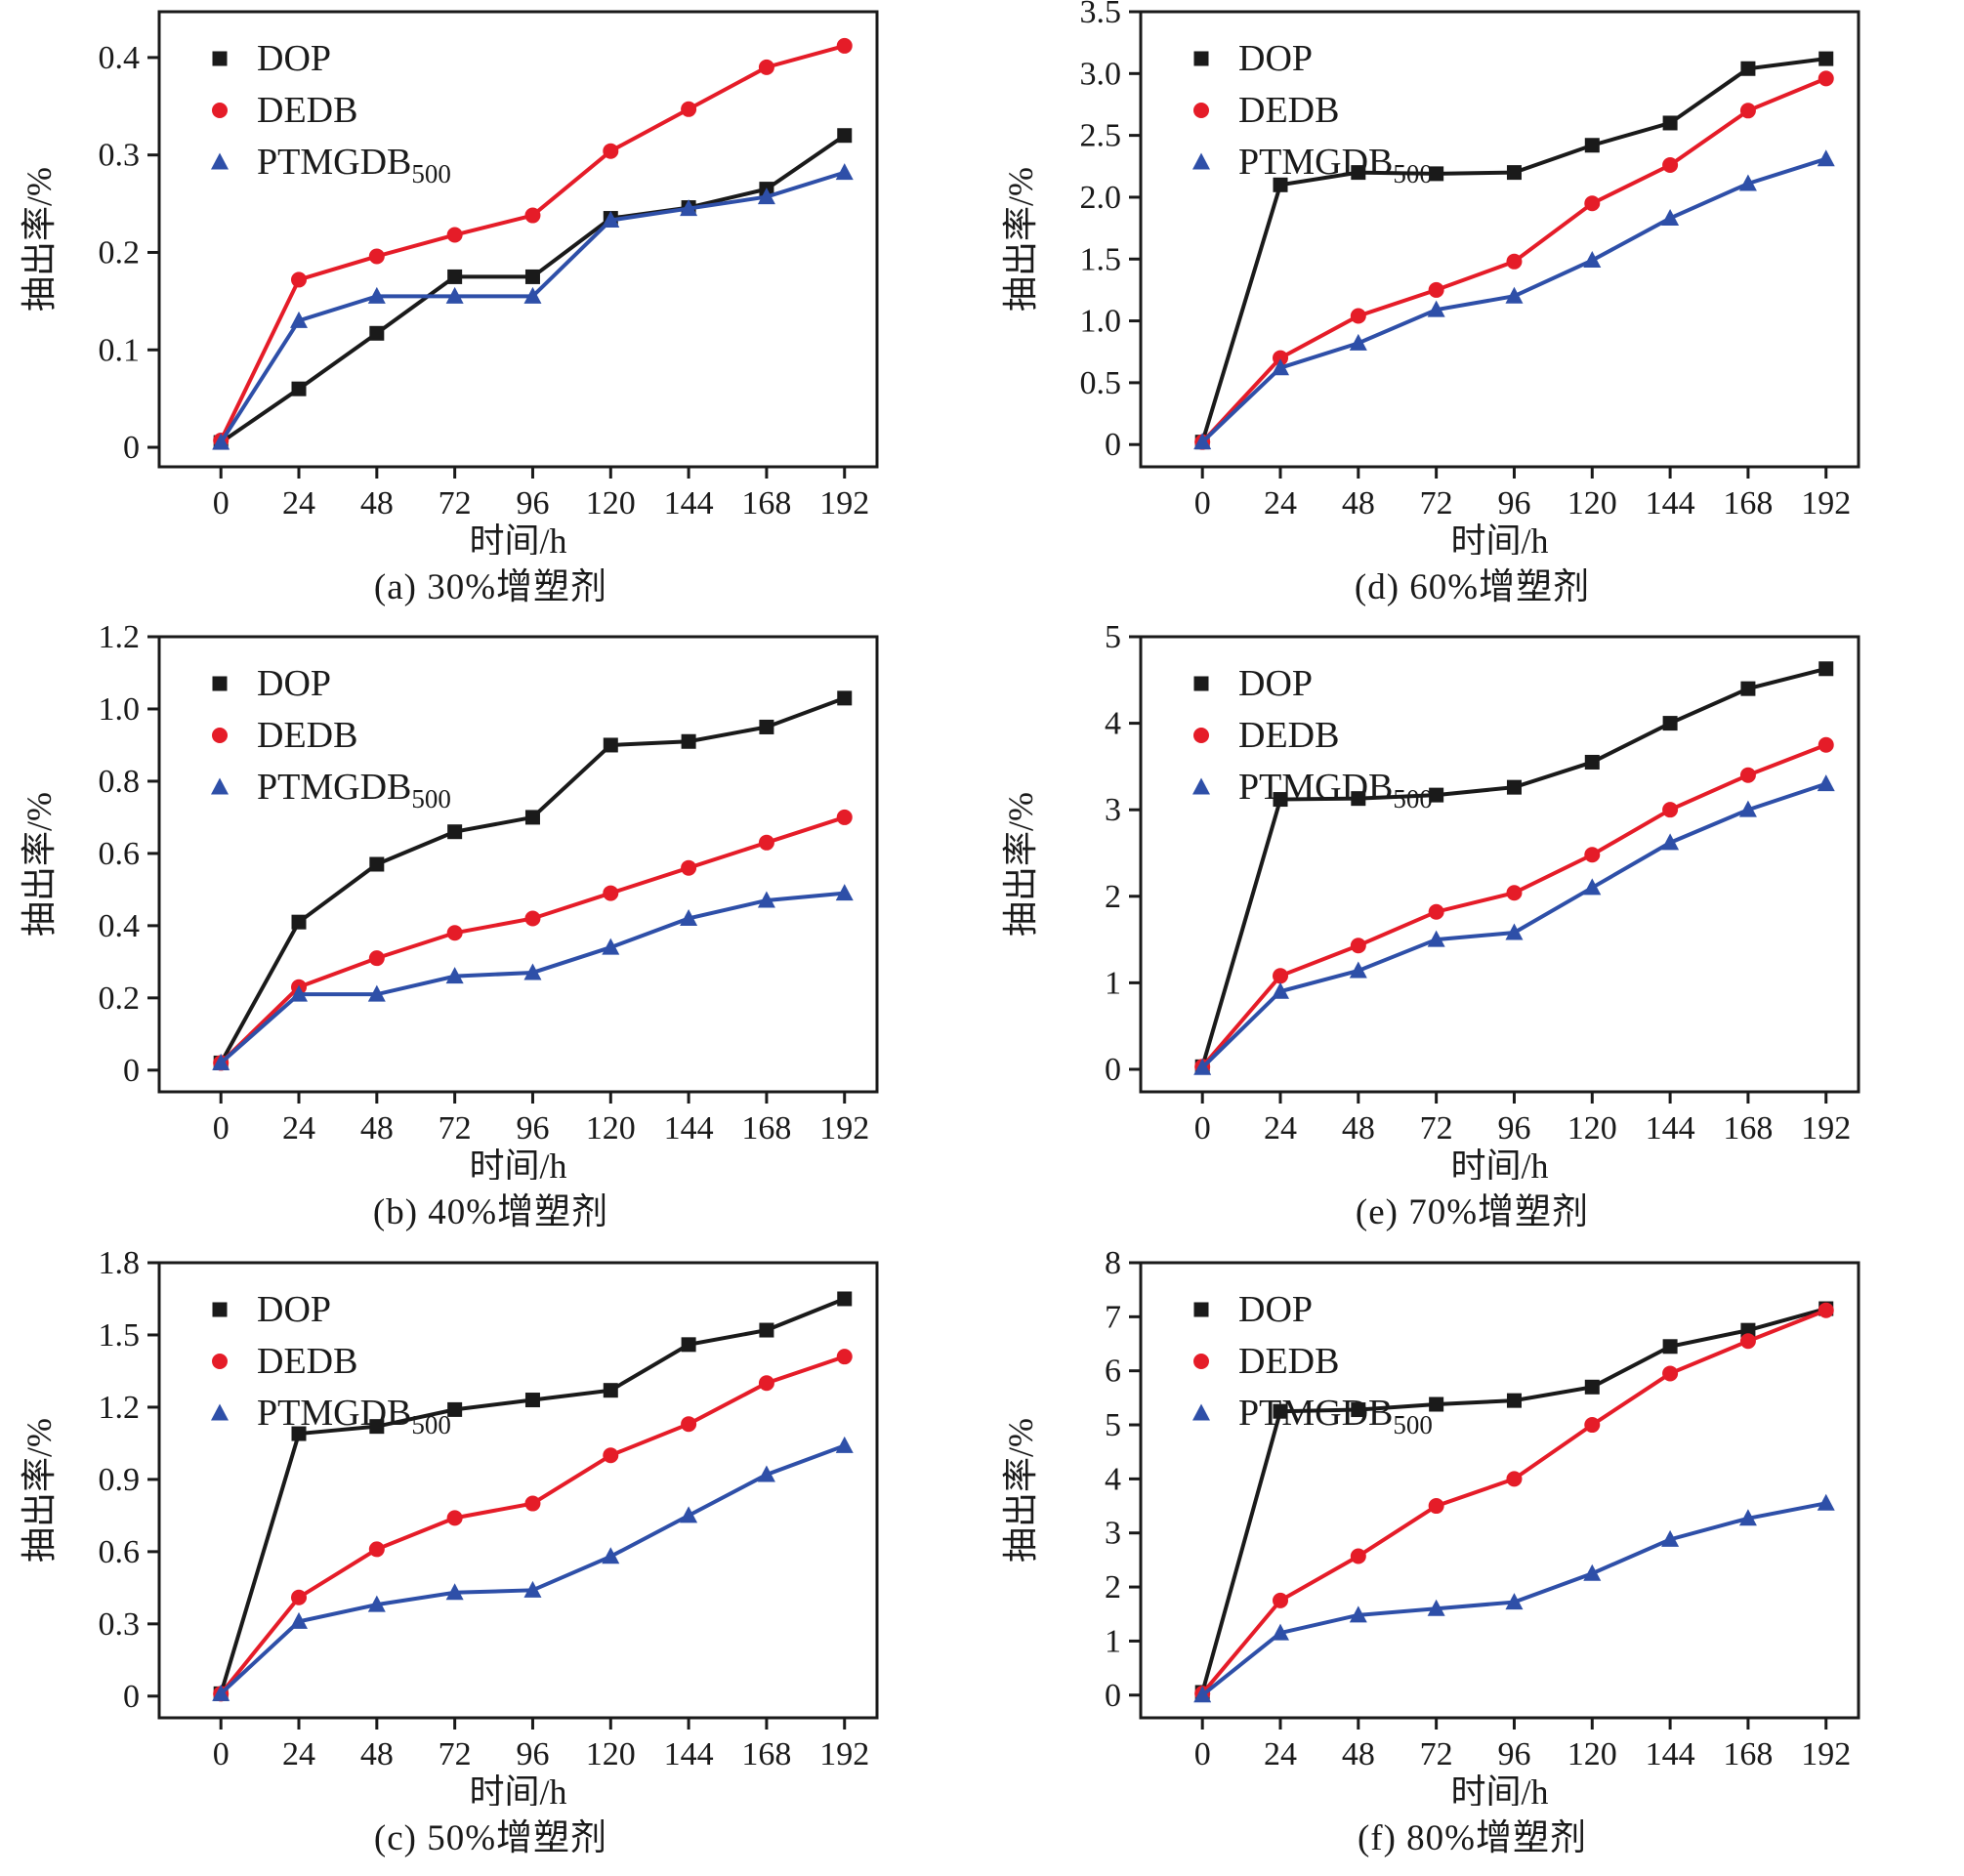  Describe the element at coordinates (271, 1310) in the screenshot. I see `legend-item-DOP: DOP` at that location.